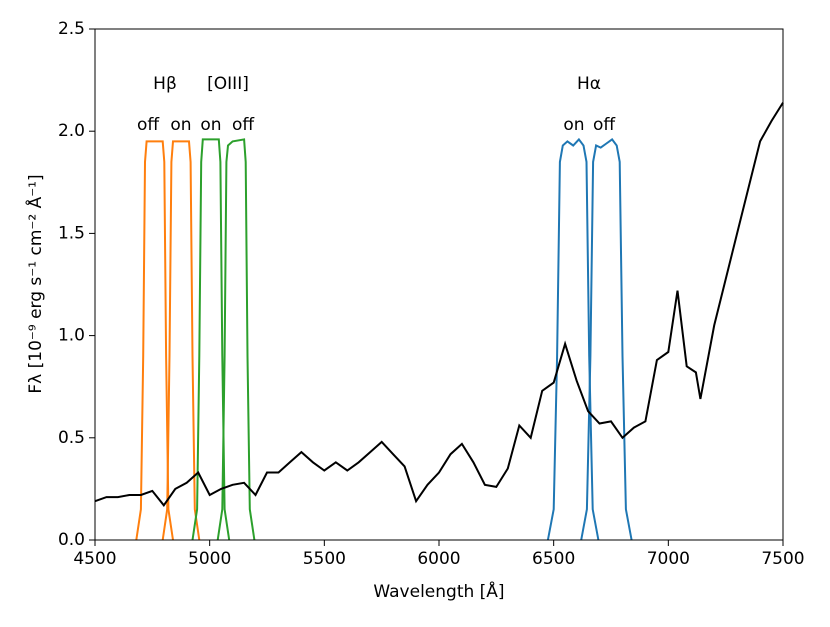 The width and height of the screenshot is (830, 627). I want to click on x-tick-label: 5500, so click(324, 559).